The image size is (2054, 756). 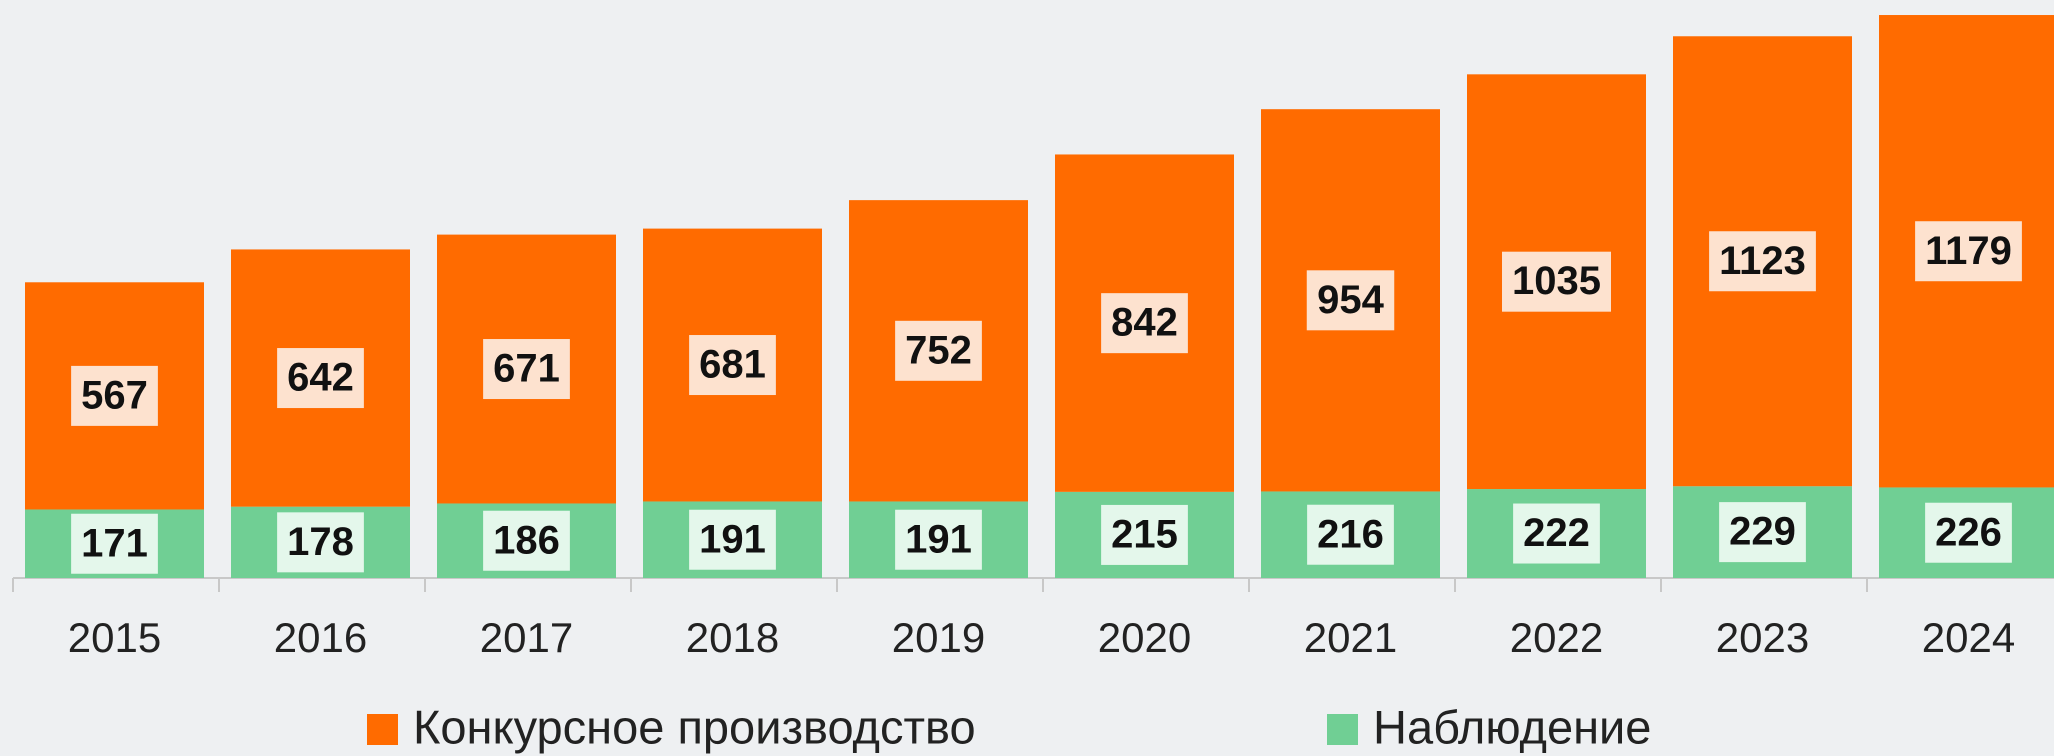 I want to click on value-label: 671, so click(x=526, y=369).